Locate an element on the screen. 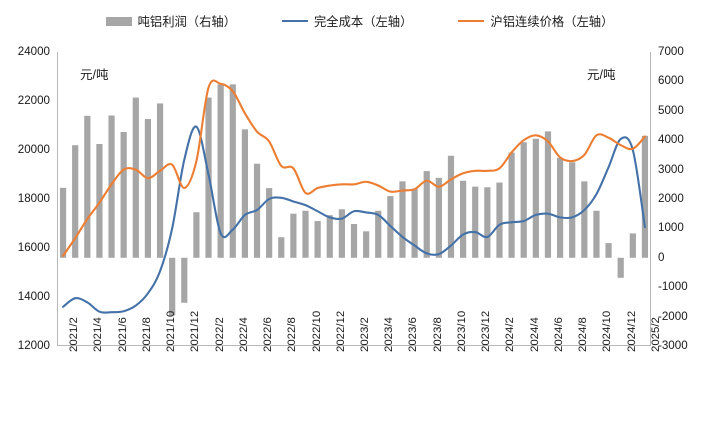  x-axis-tick-label: 2021/12 is located at coordinates (195, 331).